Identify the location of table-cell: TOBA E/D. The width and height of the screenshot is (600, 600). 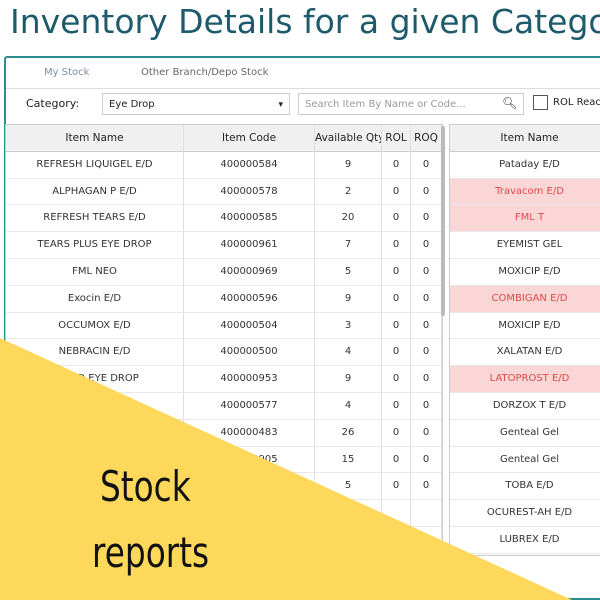
(525, 487).